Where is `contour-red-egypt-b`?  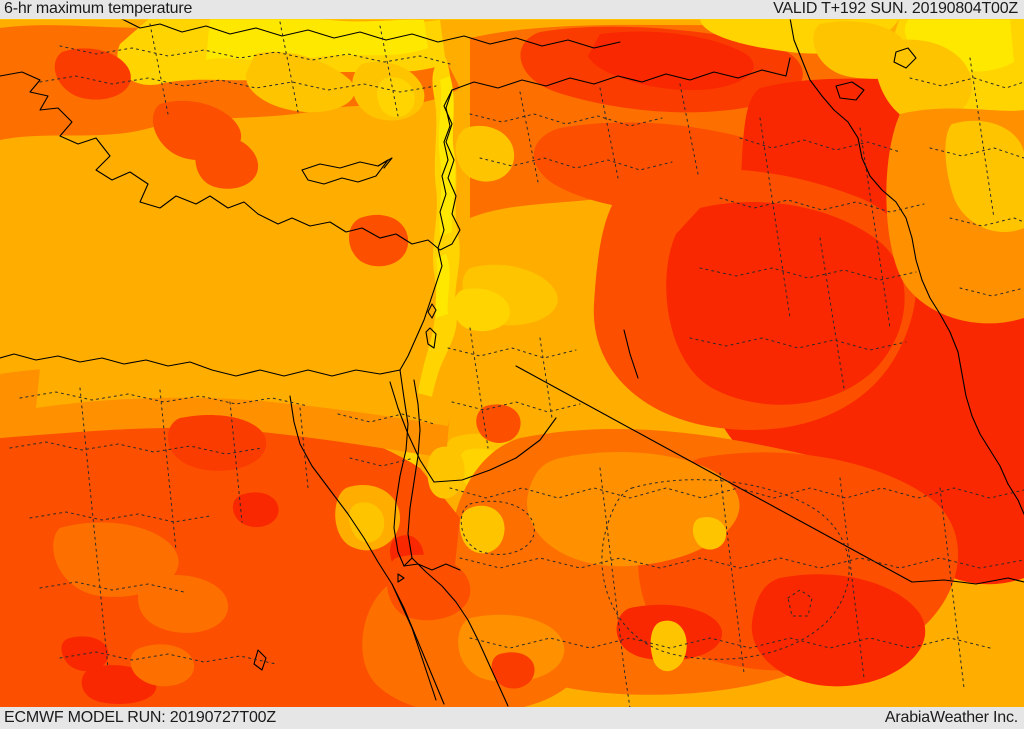 contour-red-egypt-b is located at coordinates (255, 510).